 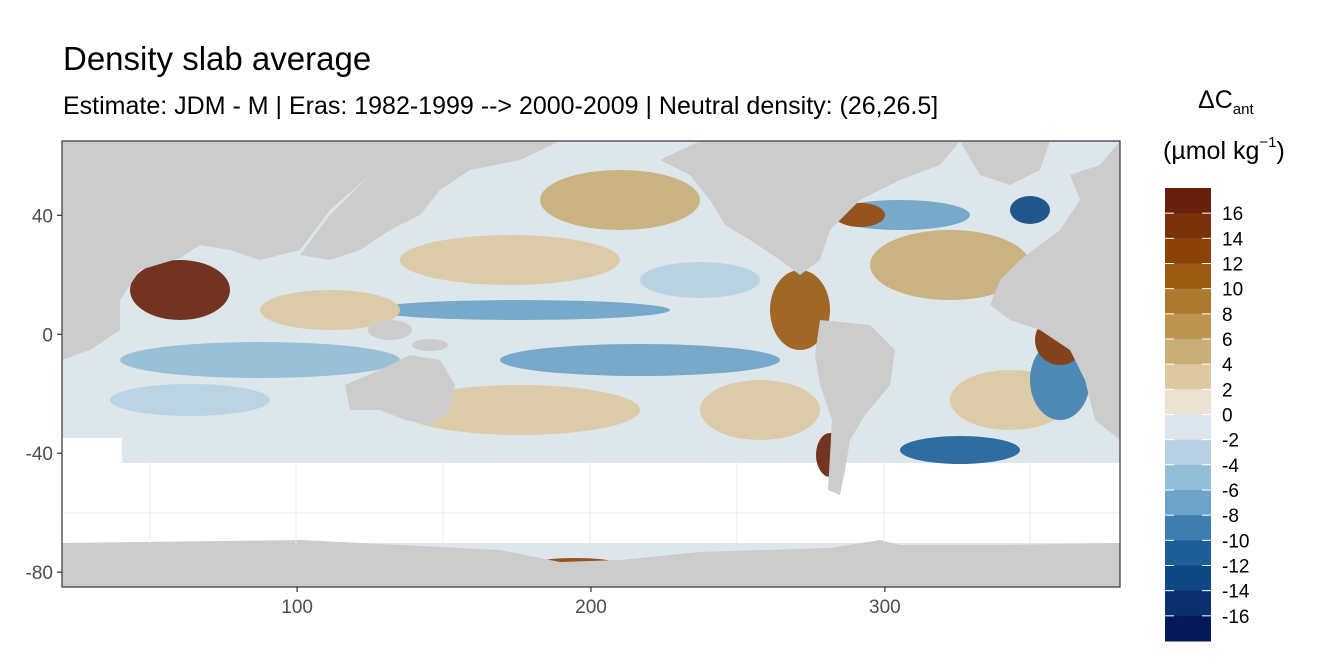 I want to click on land-australia, so click(x=400, y=390).